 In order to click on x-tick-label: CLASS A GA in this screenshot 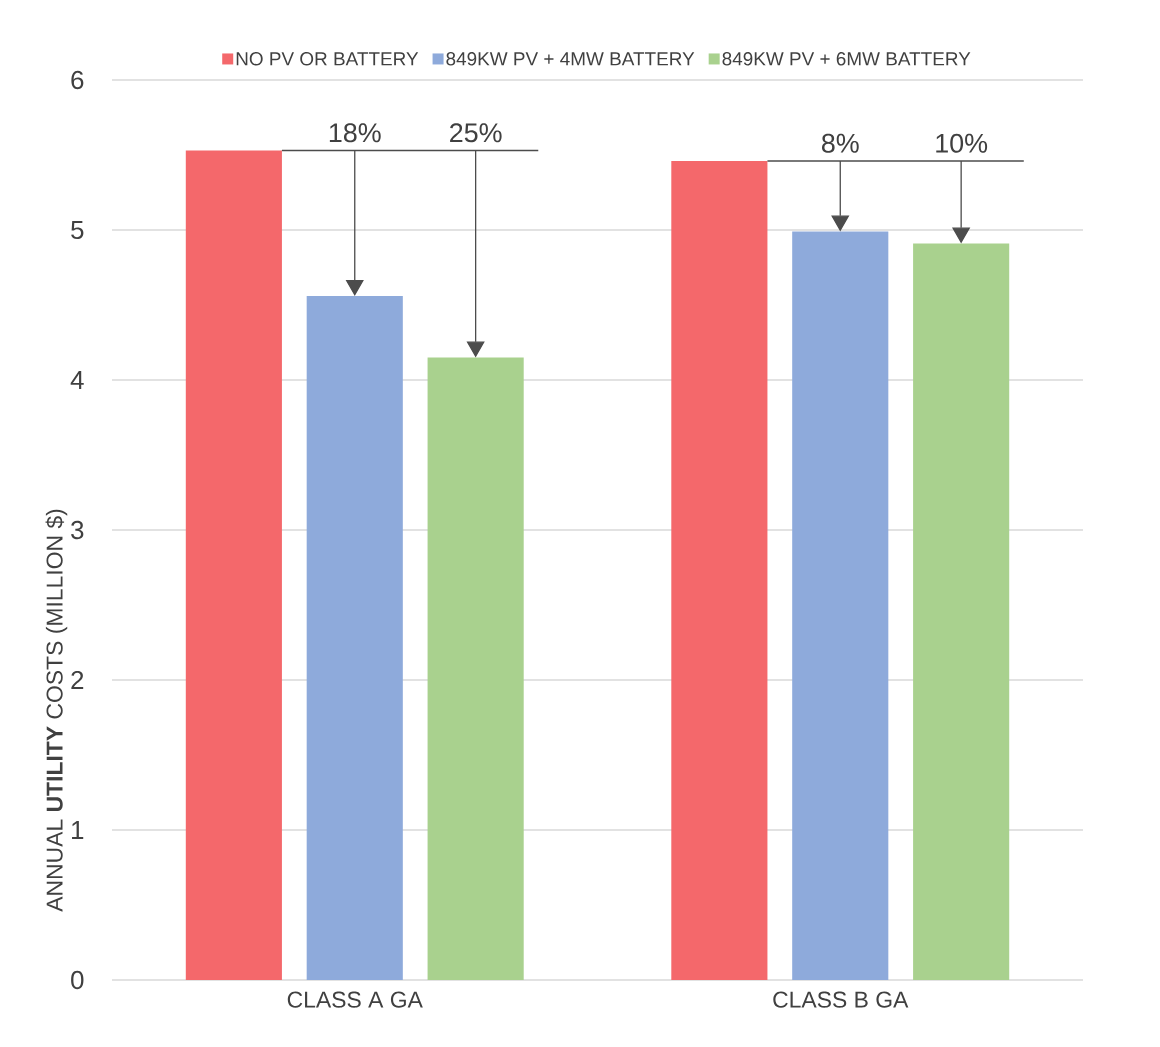, I will do `click(355, 999)`.